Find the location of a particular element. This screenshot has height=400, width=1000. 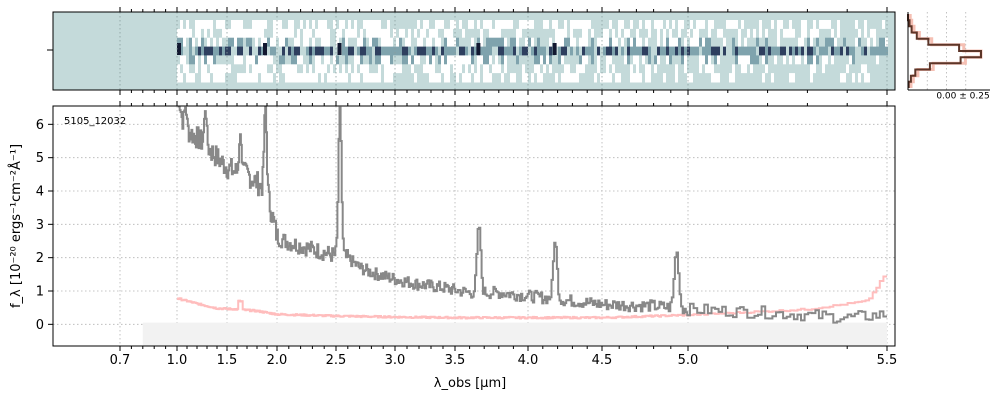

spectrum-2d-cells is located at coordinates (532, 51).